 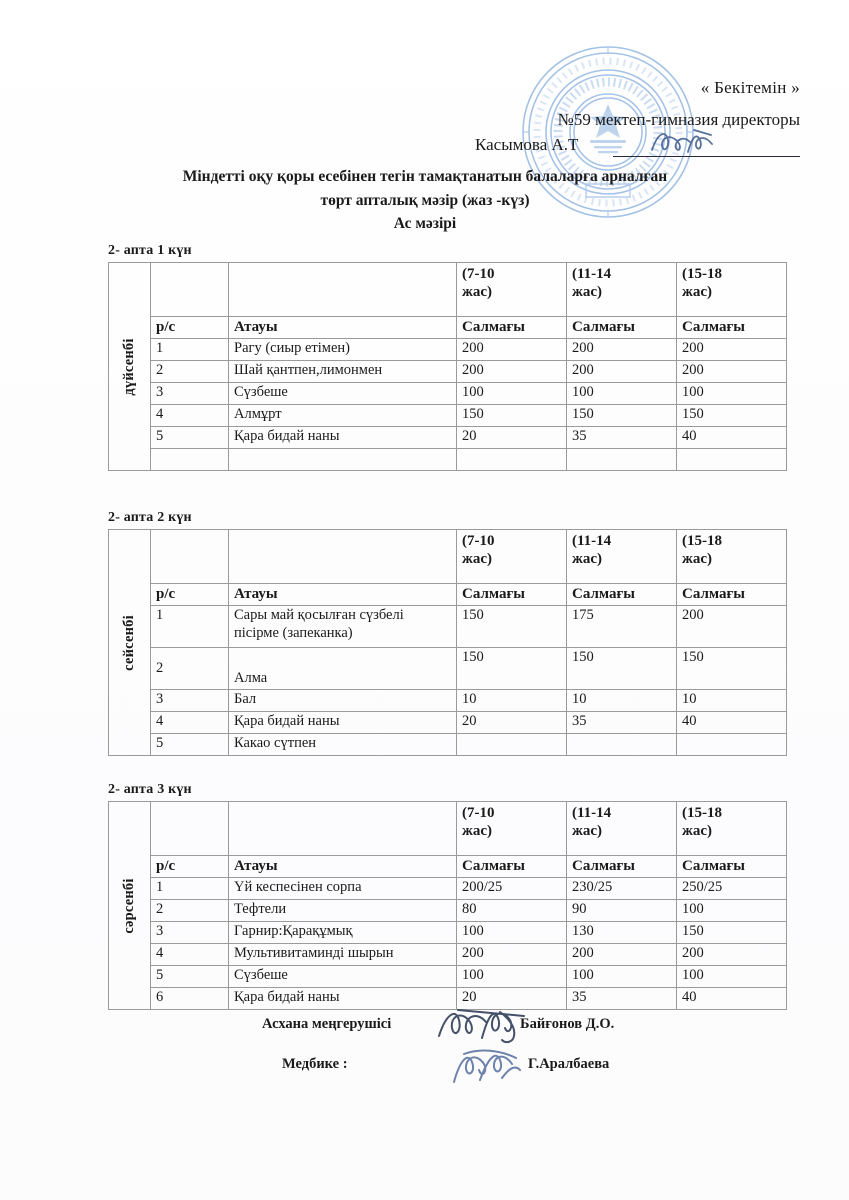 What do you see at coordinates (128, 366) in the screenshot?
I see `weekday-label-1: дүйсенбі` at bounding box center [128, 366].